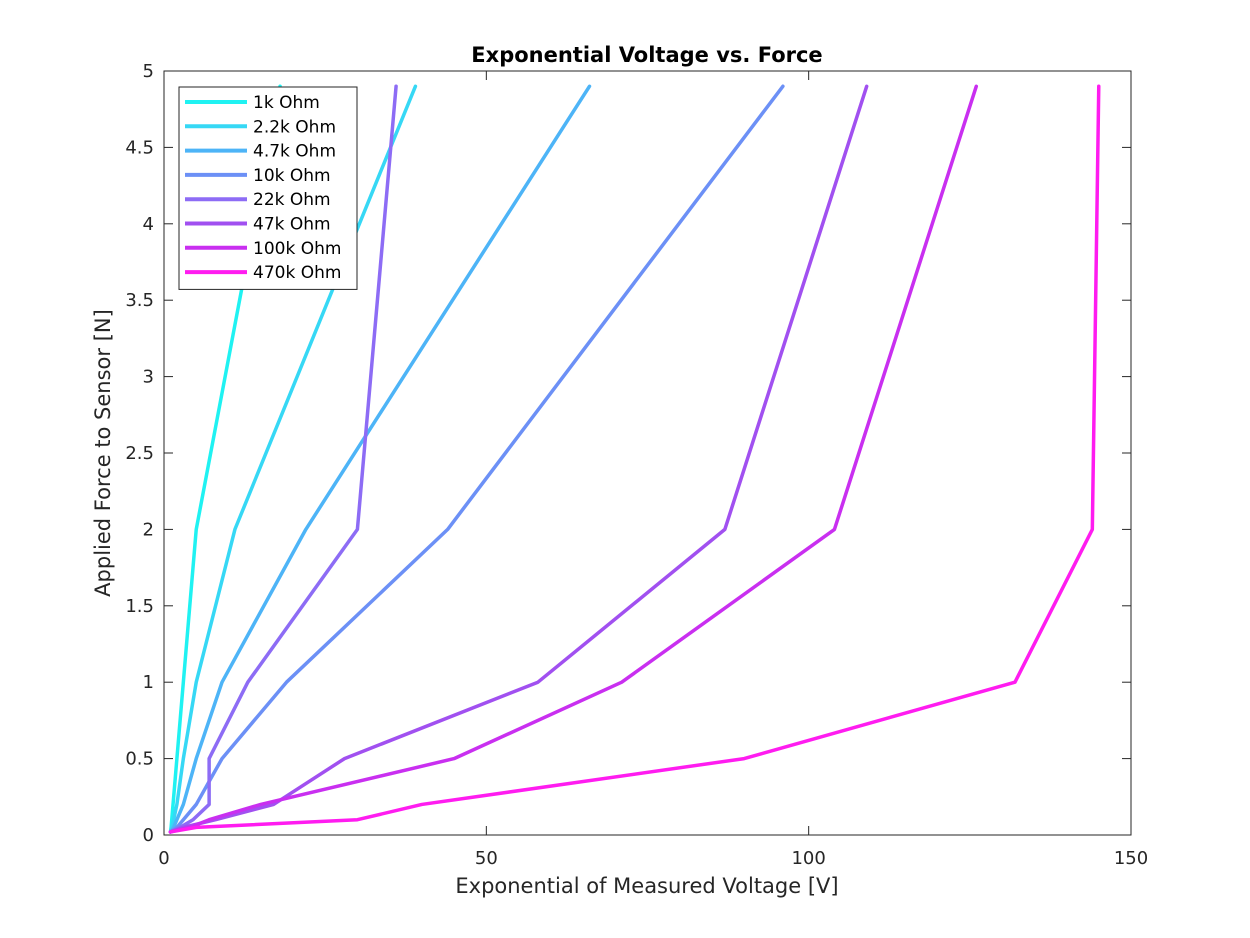 Image resolution: width=1250 pixels, height=938 pixels. What do you see at coordinates (808, 858) in the screenshot?
I see `x-tick-label: 100` at bounding box center [808, 858].